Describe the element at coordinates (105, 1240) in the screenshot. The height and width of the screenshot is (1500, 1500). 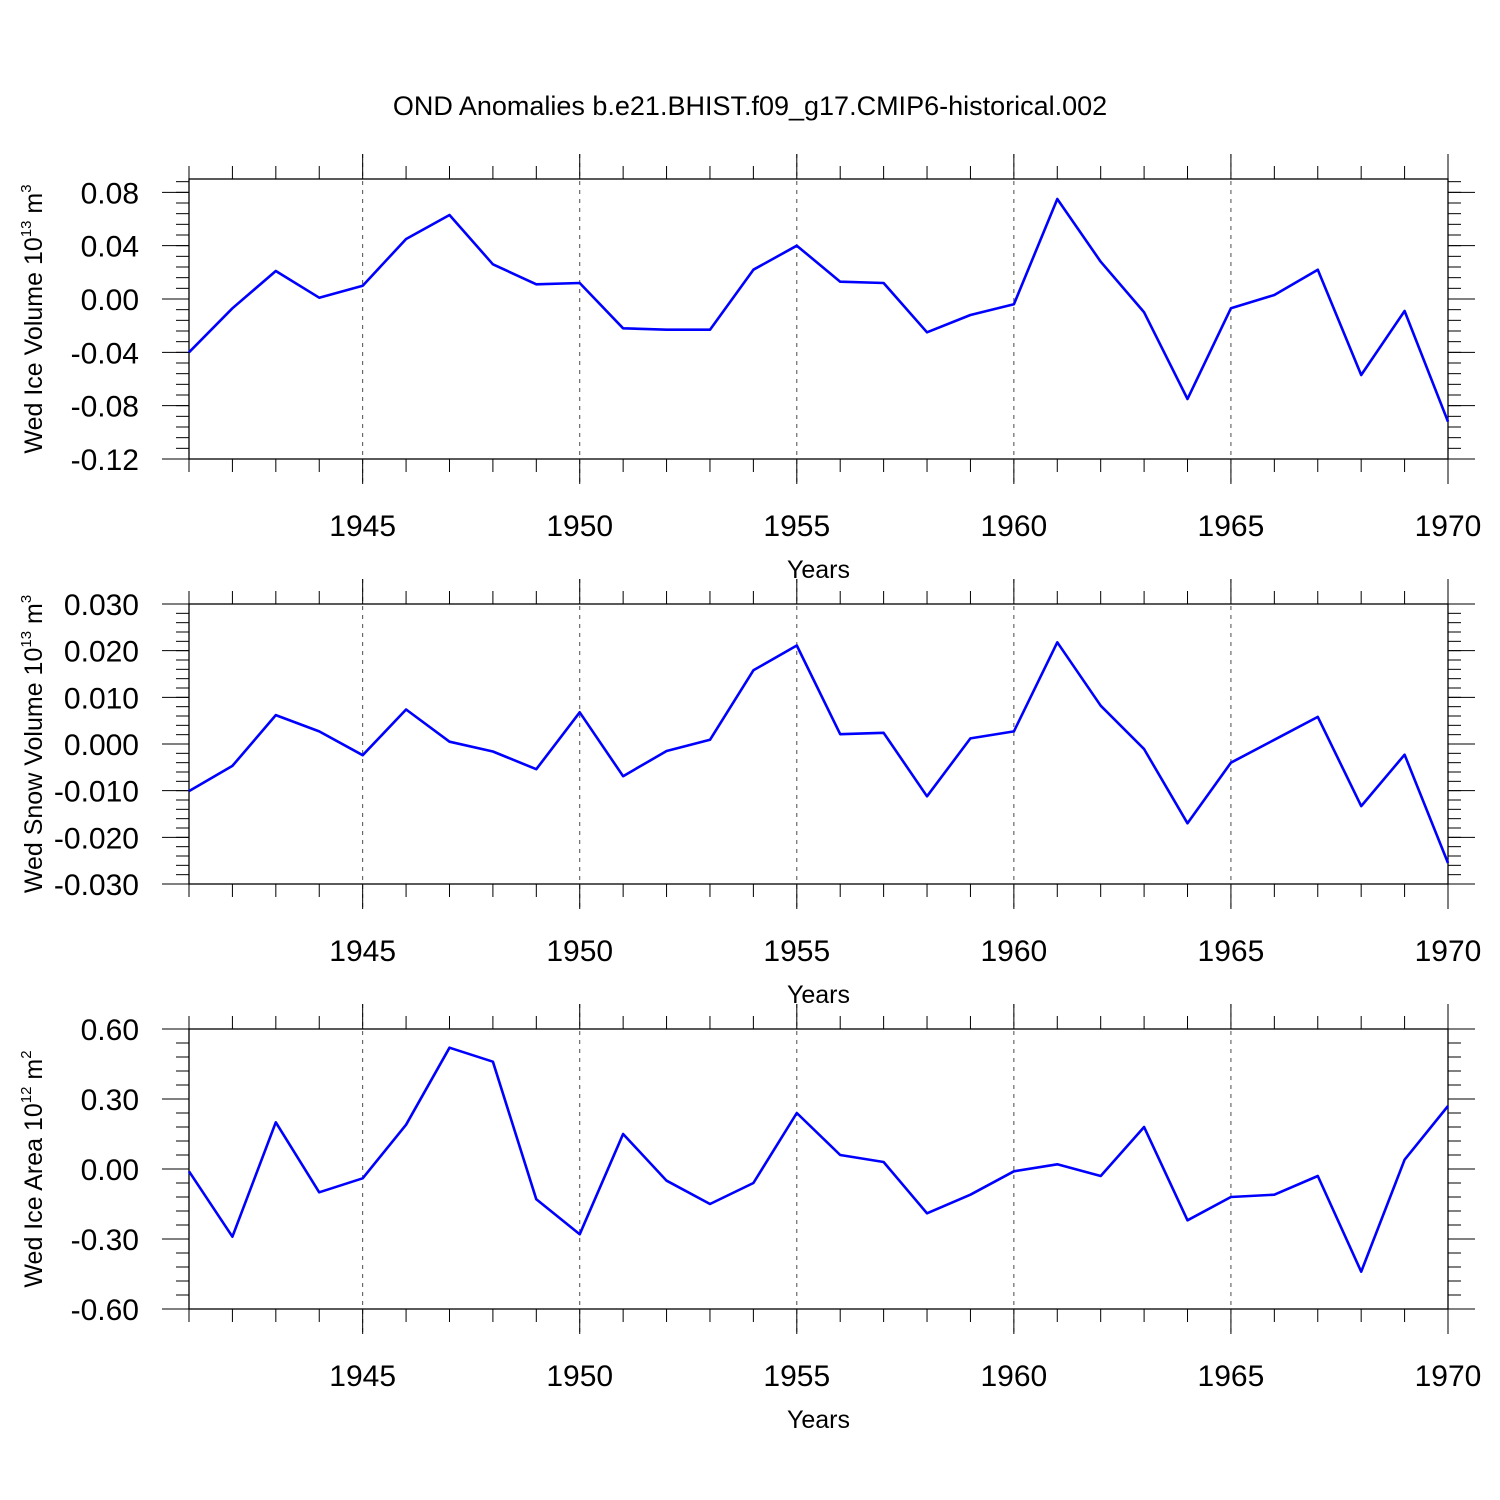
I see `y-tick-label: -0.30` at that location.